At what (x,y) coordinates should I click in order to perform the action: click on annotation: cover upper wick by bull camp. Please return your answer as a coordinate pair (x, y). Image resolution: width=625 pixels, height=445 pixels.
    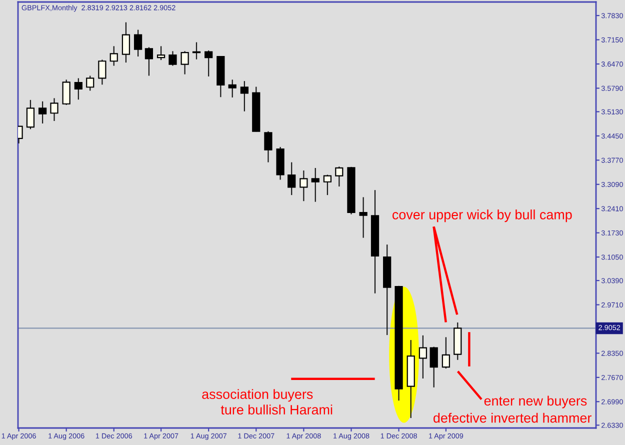
    Looking at the image, I should click on (482, 216).